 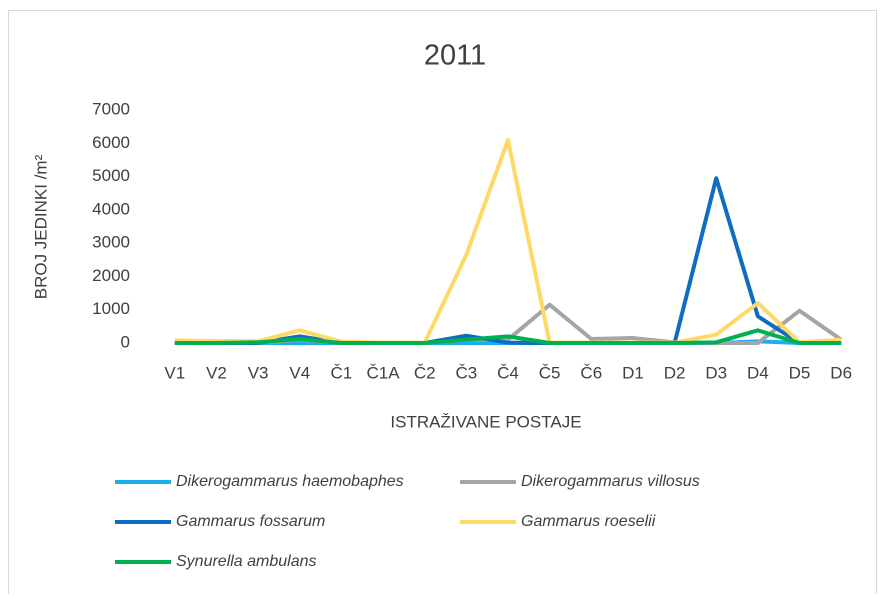 What do you see at coordinates (111, 275) in the screenshot?
I see `y-tick-label: 2000` at bounding box center [111, 275].